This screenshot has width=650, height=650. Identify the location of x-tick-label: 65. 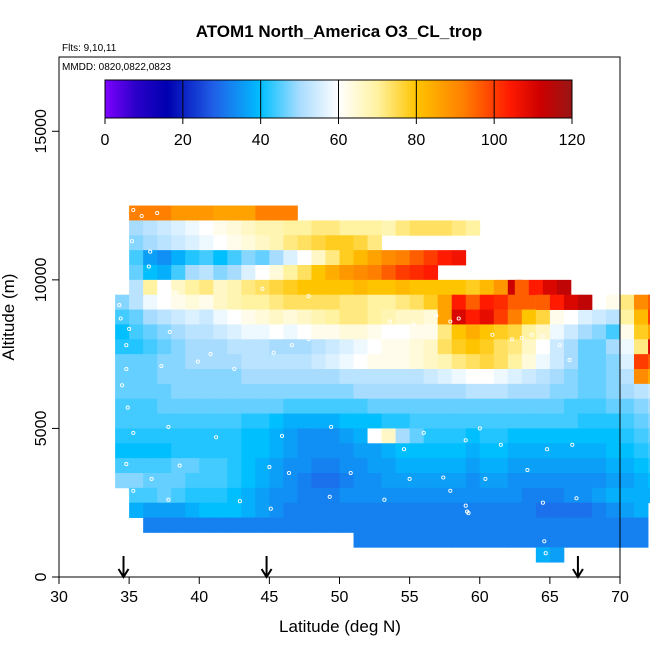
(550, 597).